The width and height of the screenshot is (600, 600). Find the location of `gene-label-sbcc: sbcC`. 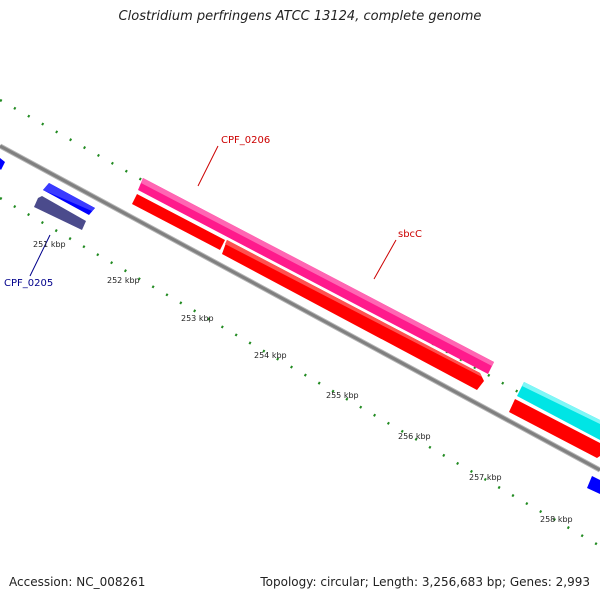

gene-label-sbcc: sbcC is located at coordinates (410, 234).